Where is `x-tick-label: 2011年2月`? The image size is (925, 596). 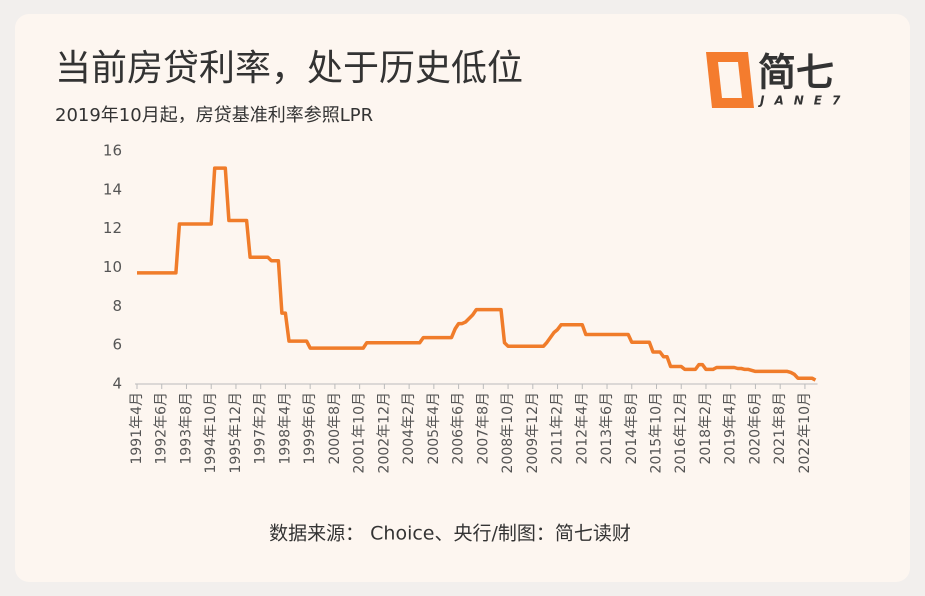 x-tick-label: 2011年2月 is located at coordinates (558, 428).